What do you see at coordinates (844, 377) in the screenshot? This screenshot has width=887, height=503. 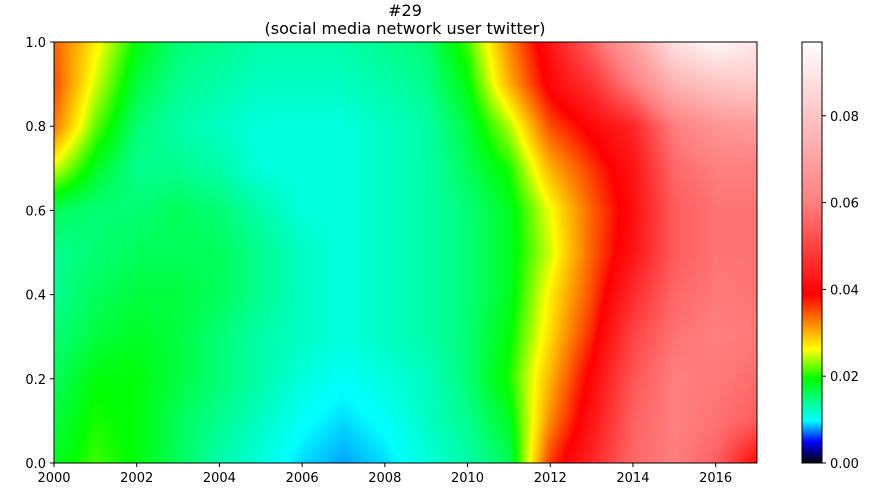 I see `colorbar-tick-label: 0.02` at bounding box center [844, 377].